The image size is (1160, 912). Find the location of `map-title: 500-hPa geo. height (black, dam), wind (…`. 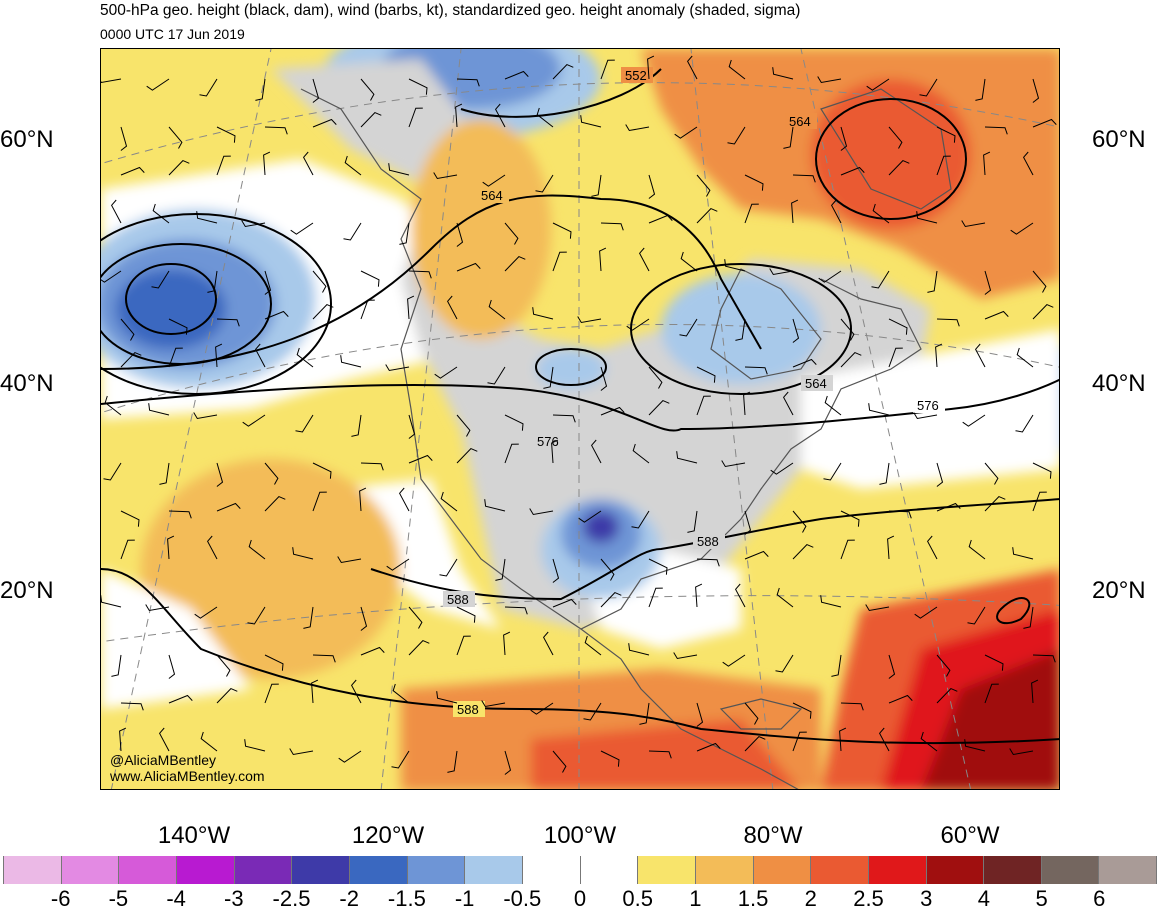

map-title: 500-hPa geo. height (black, dam), wind (… is located at coordinates (450, 10).